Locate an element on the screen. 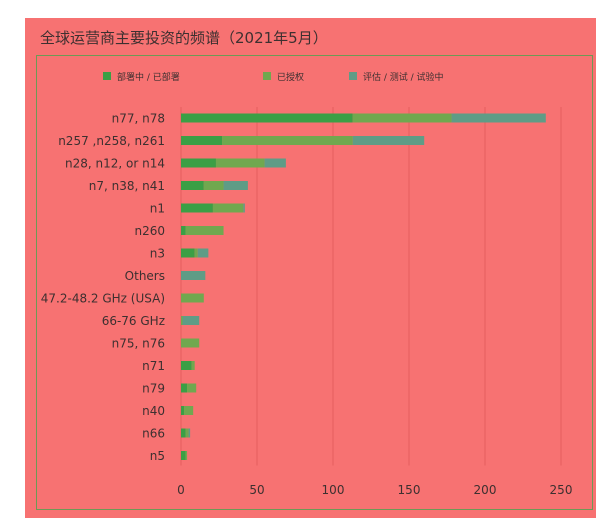 The height and width of the screenshot is (528, 607). x-tick-label: 50 is located at coordinates (256, 490).